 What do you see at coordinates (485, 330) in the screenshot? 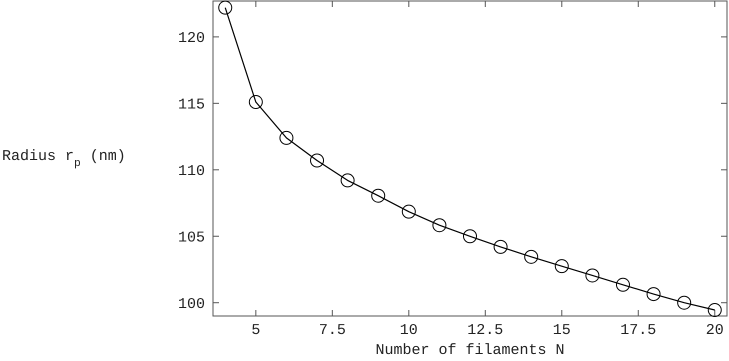
I see `x-tick-label: 12.5` at bounding box center [485, 330].